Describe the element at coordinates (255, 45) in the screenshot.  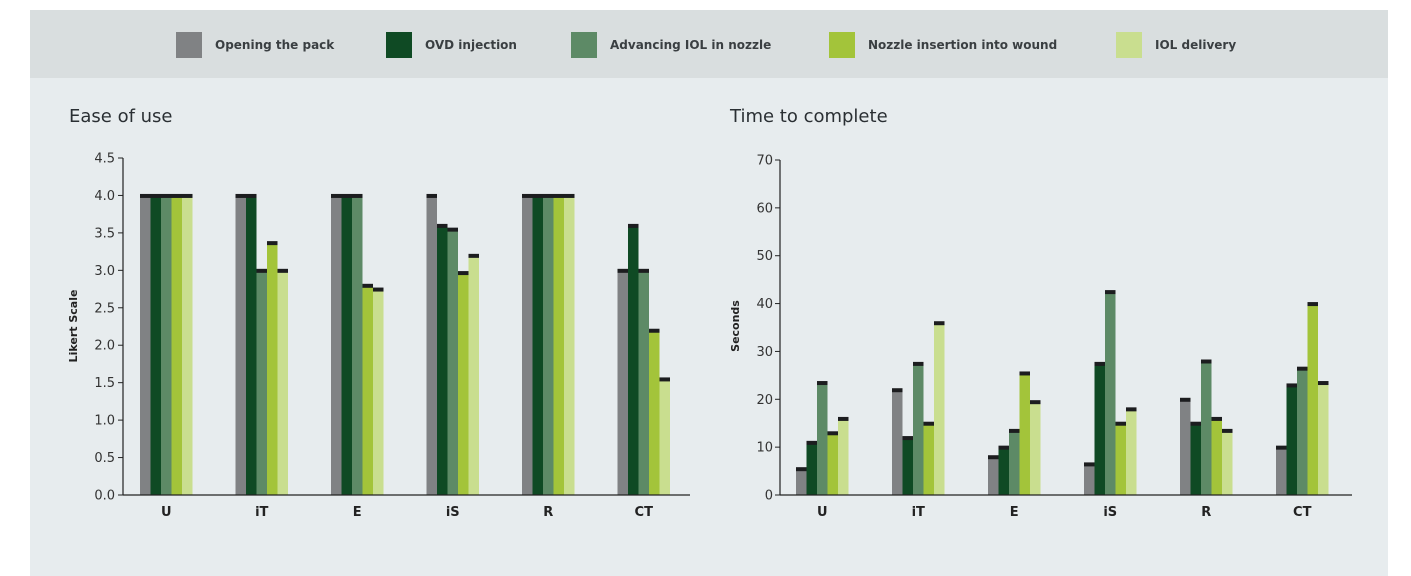
I see `legend-item-opening-the-pack: Opening the pack` at that location.